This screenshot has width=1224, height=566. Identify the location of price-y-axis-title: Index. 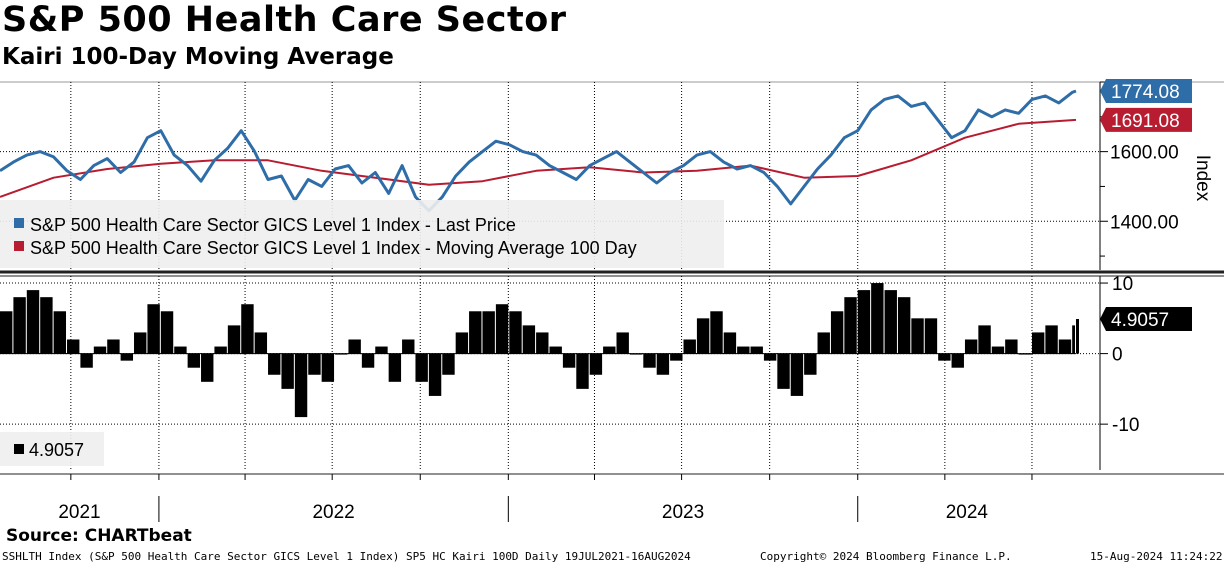
(1202, 178).